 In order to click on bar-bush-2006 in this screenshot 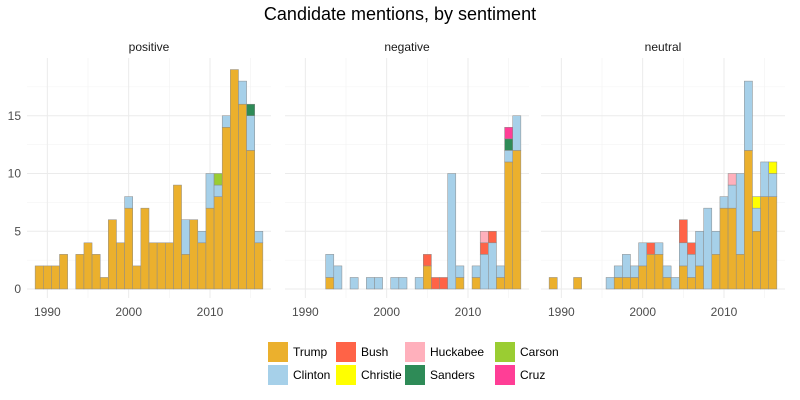, I will do `click(435, 283)`.